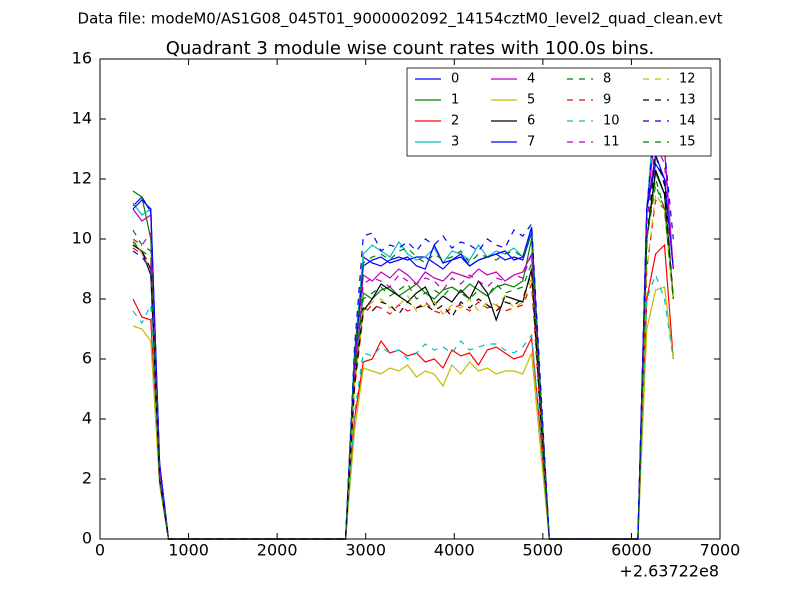 This screenshot has width=800, height=600. What do you see at coordinates (611, 121) in the screenshot?
I see `legend-label: 10` at bounding box center [611, 121].